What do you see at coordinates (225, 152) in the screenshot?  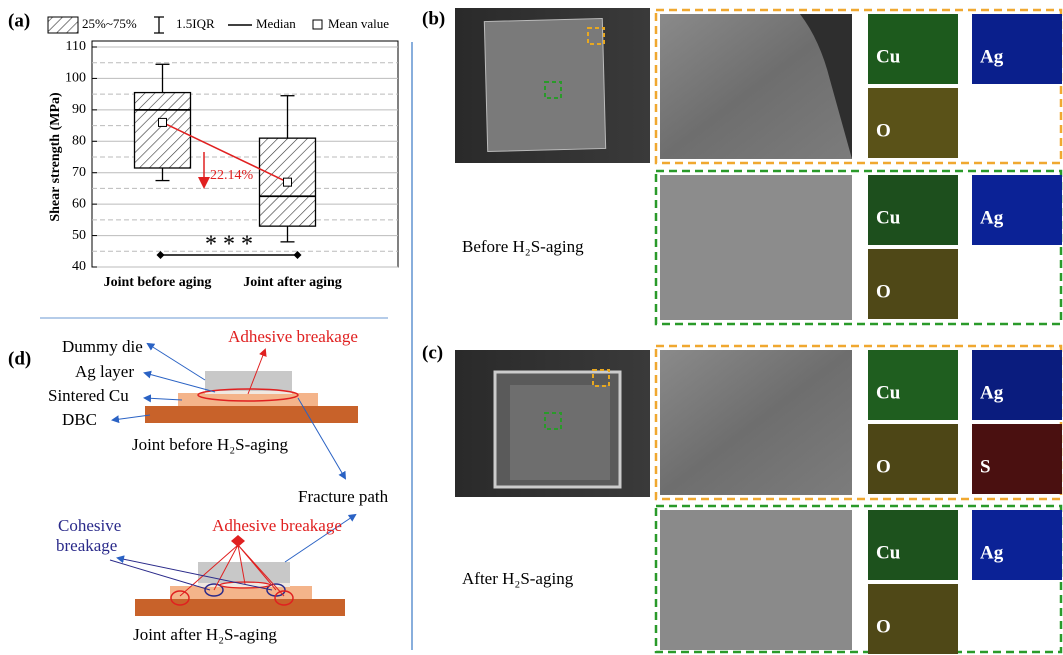 I see `mean-line` at bounding box center [225, 152].